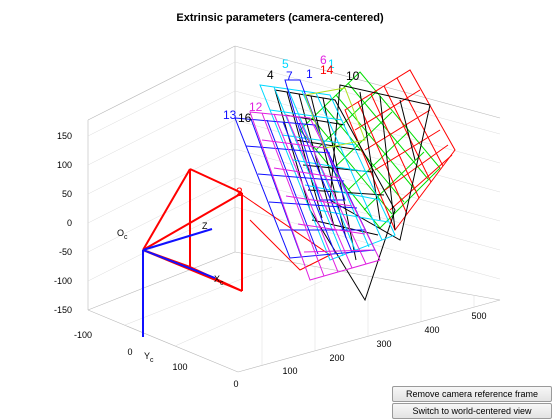  I want to click on z-tick: 0, so click(69, 223).